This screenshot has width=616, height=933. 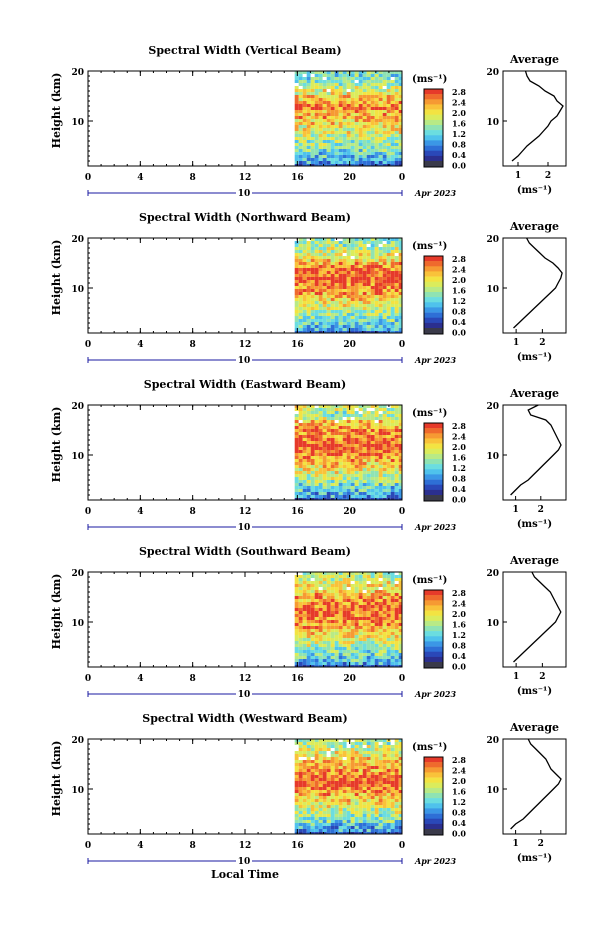 What do you see at coordinates (77, 290) in the screenshot?
I see `y-tick-label: 10` at bounding box center [77, 290].